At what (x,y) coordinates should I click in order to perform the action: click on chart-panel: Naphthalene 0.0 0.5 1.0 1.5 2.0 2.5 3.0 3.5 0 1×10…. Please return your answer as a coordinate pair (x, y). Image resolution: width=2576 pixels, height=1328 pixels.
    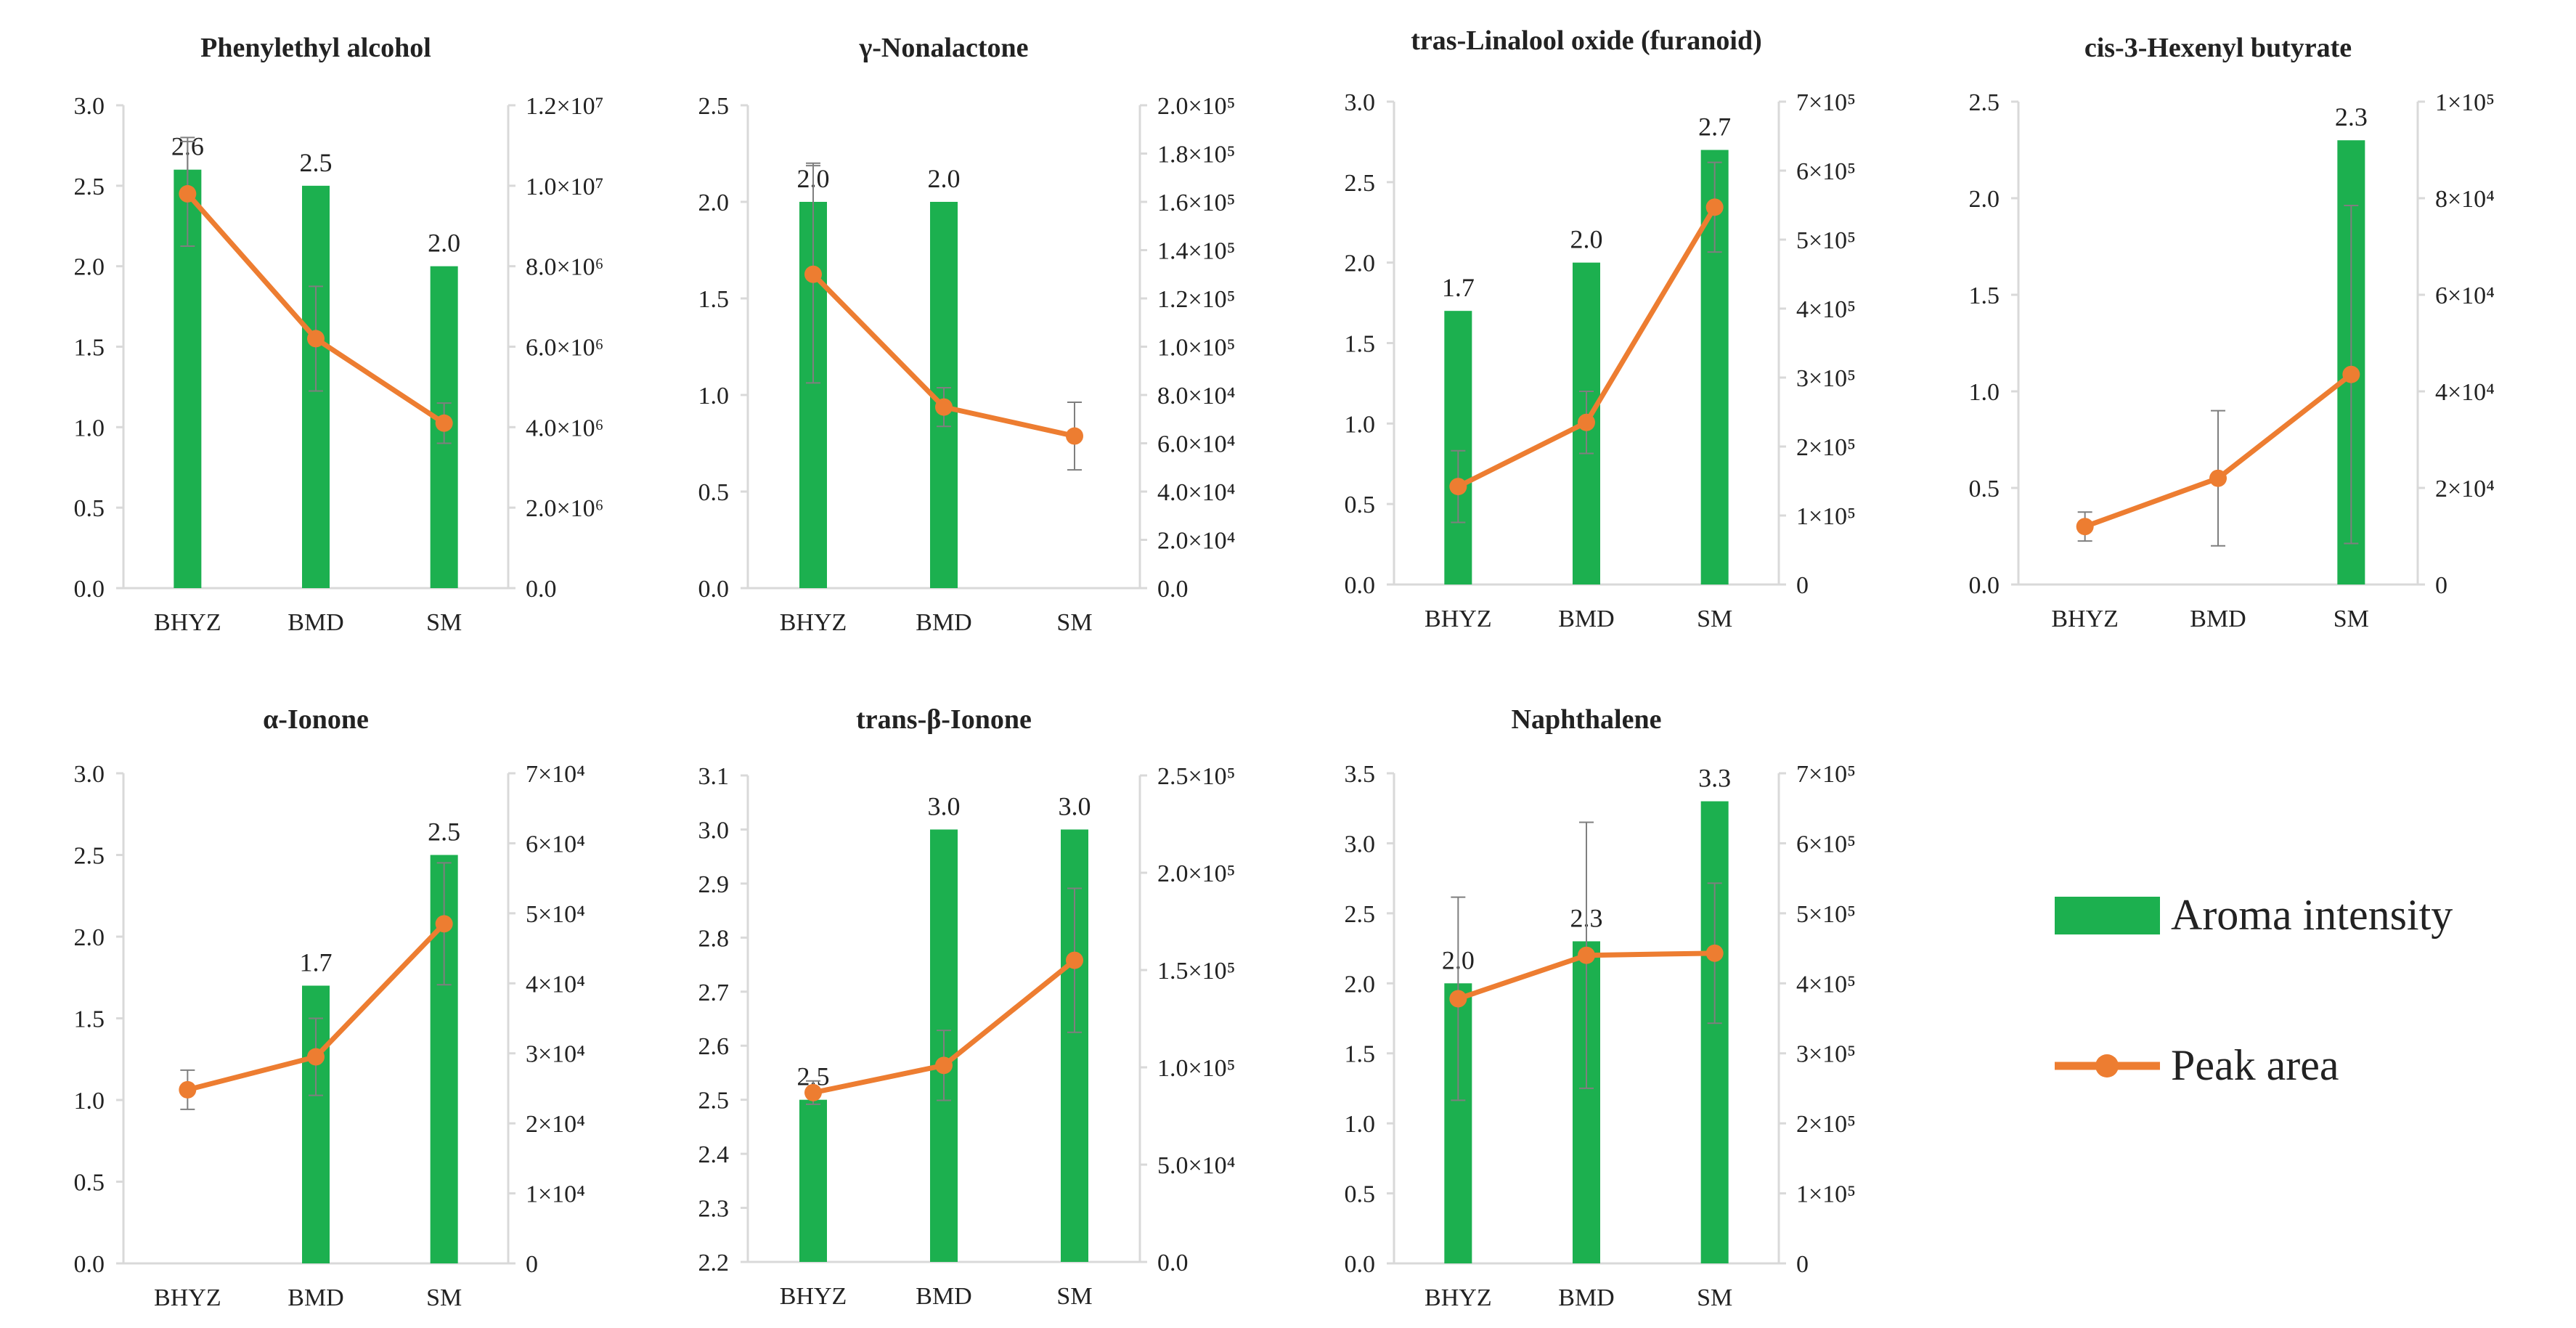
    Looking at the image, I should click on (1600, 1007).